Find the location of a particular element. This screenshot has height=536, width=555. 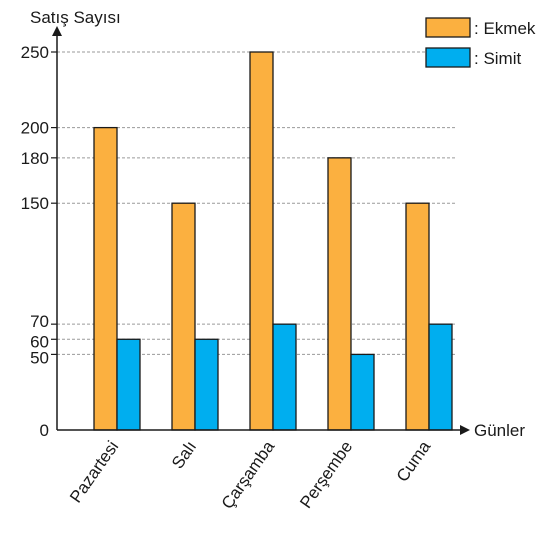

y-tick-label: 0 is located at coordinates (44, 430).